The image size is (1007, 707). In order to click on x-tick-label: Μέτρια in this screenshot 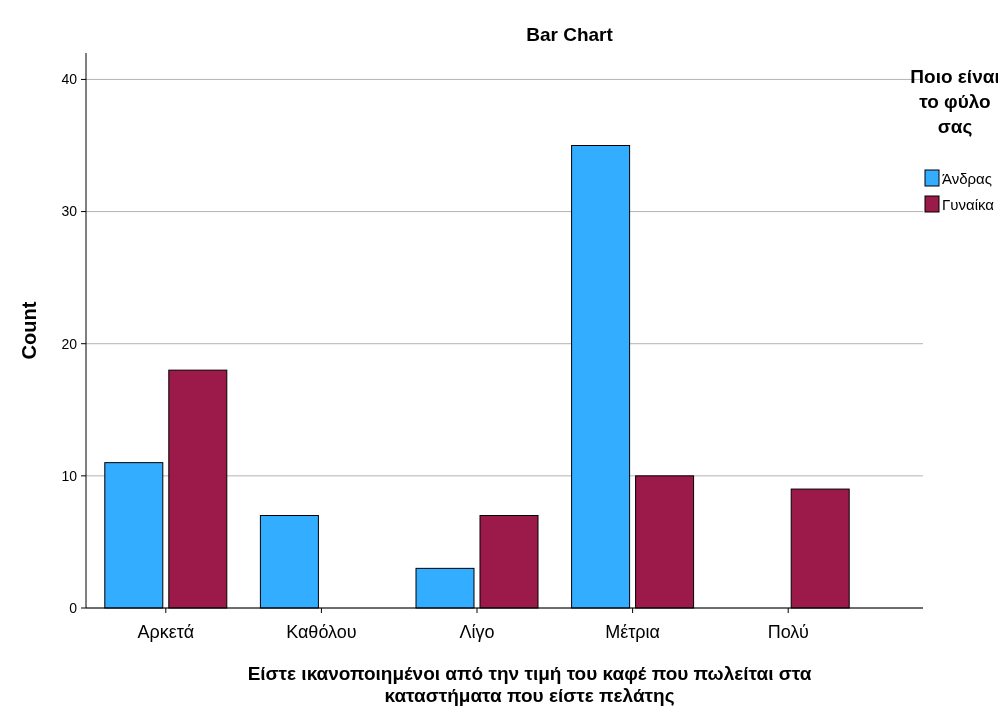, I will do `click(632, 632)`.